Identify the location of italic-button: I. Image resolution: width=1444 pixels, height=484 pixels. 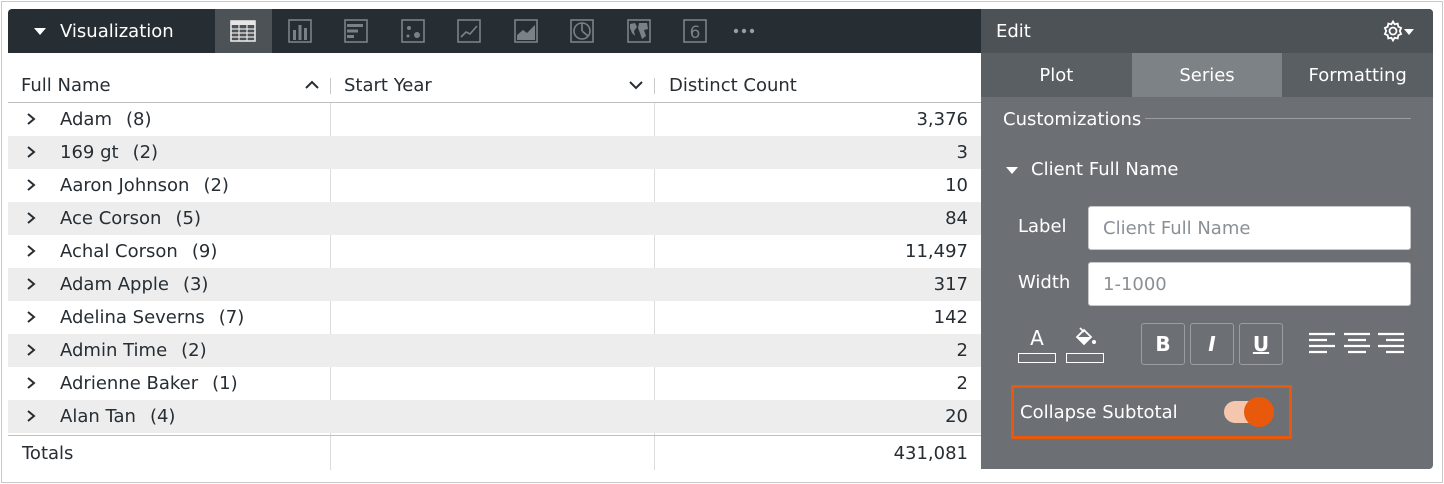
(1212, 344).